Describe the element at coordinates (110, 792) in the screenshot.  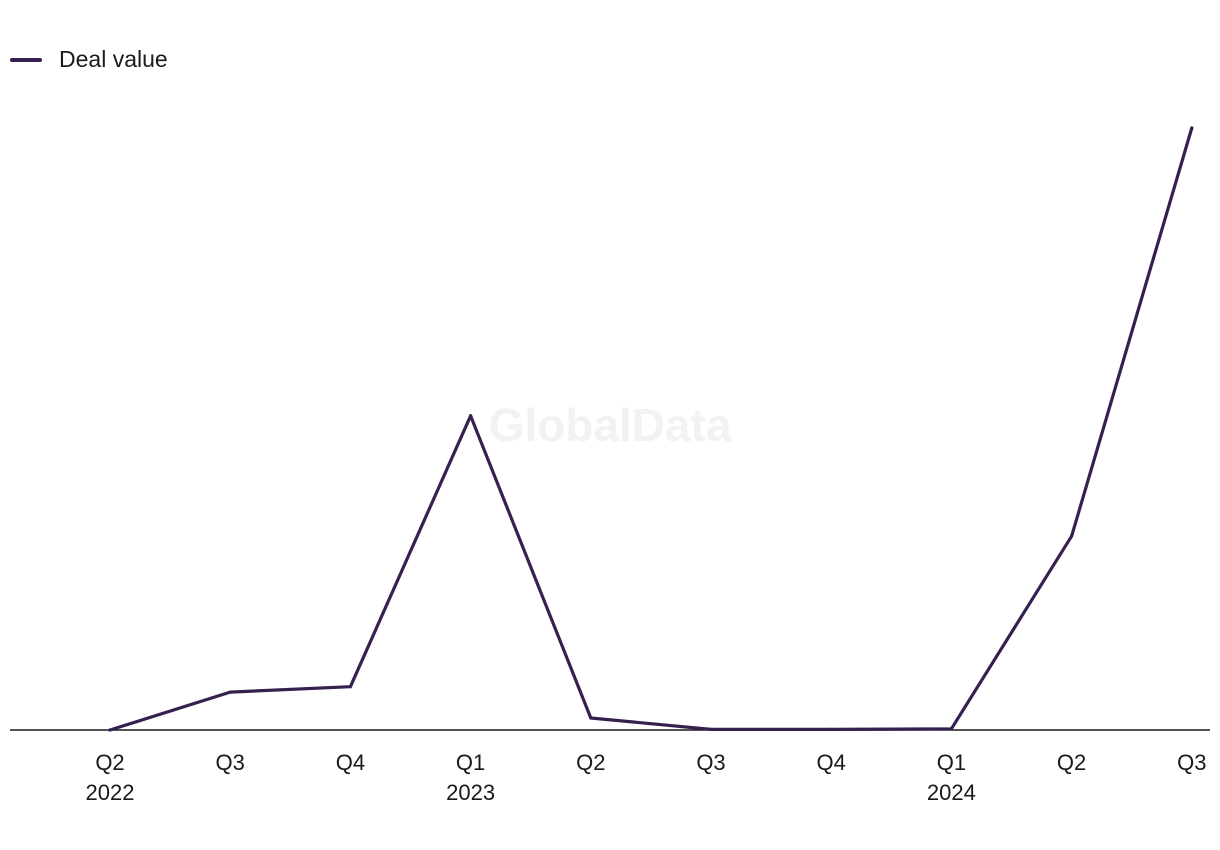
I see `x-tick-year-1: 2022` at that location.